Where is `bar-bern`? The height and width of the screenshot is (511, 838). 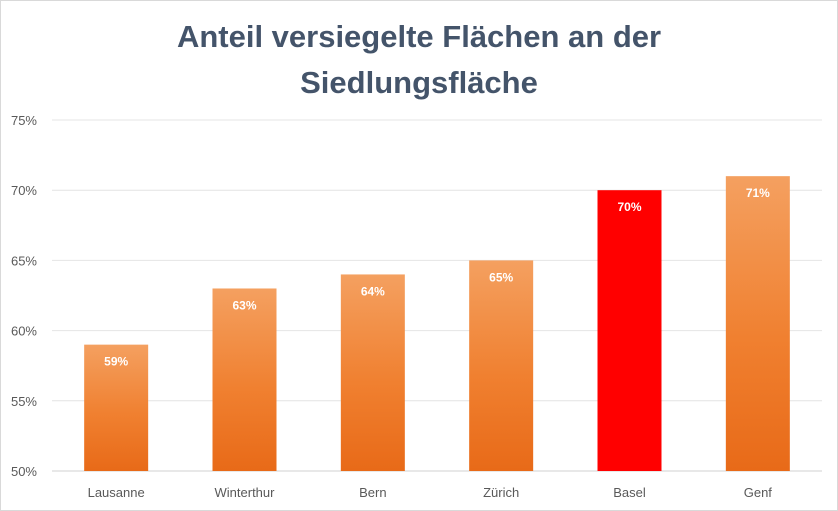
bar-bern is located at coordinates (372, 372).